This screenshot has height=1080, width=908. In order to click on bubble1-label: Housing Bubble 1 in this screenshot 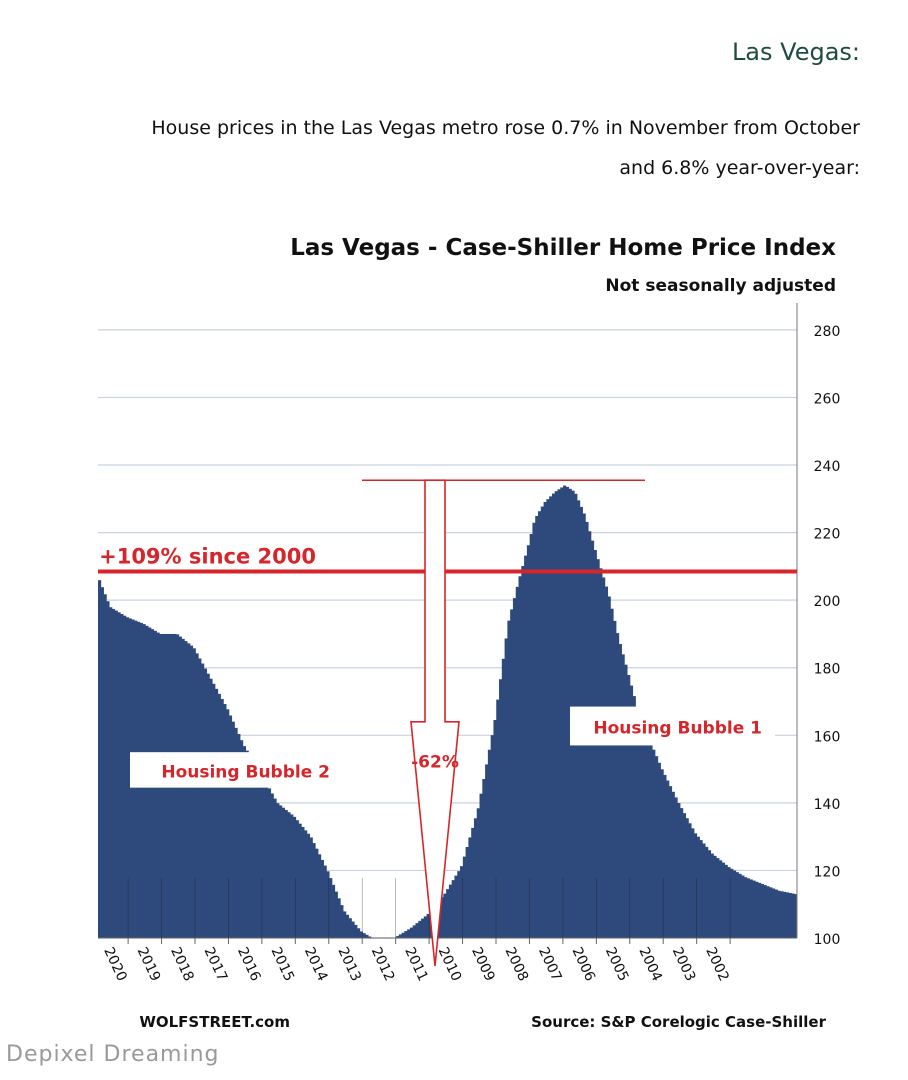, I will do `click(677, 728)`.